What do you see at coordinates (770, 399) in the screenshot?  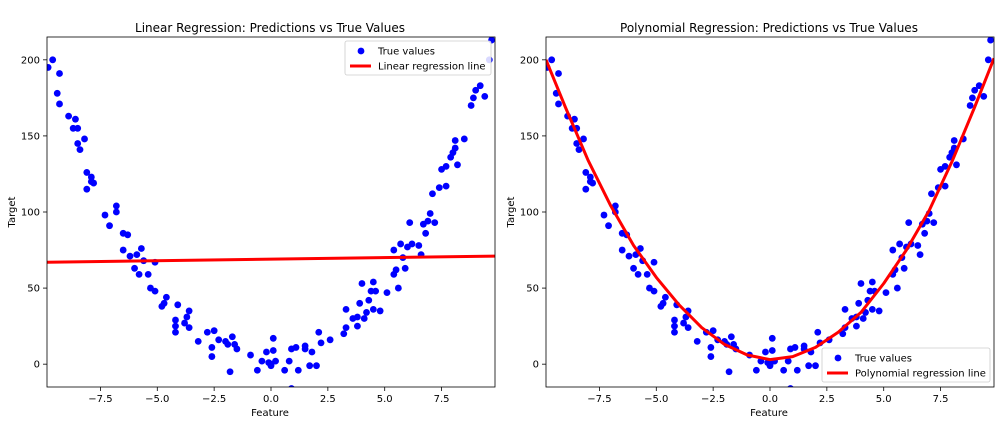 I see `x-tick-label: 0.0` at bounding box center [770, 399].